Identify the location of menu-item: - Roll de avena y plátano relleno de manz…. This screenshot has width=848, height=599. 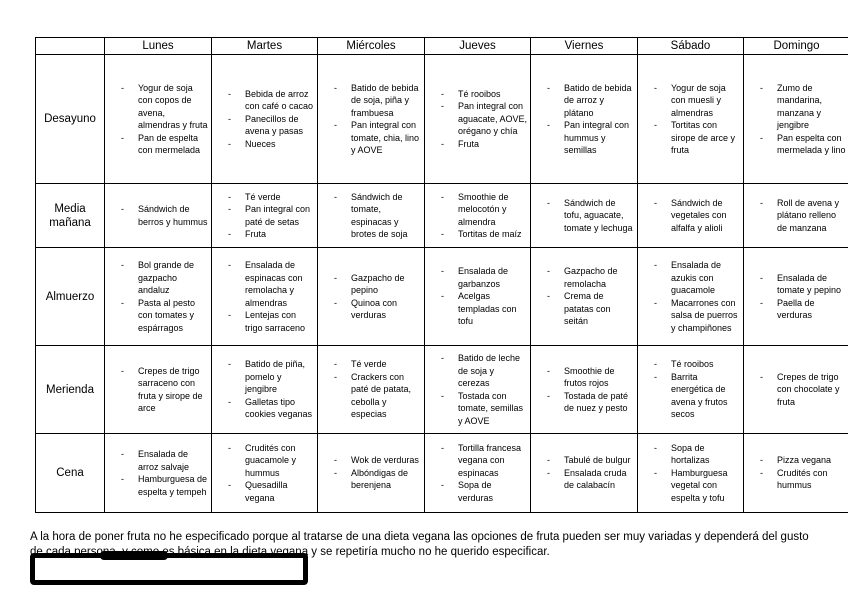
(796, 216).